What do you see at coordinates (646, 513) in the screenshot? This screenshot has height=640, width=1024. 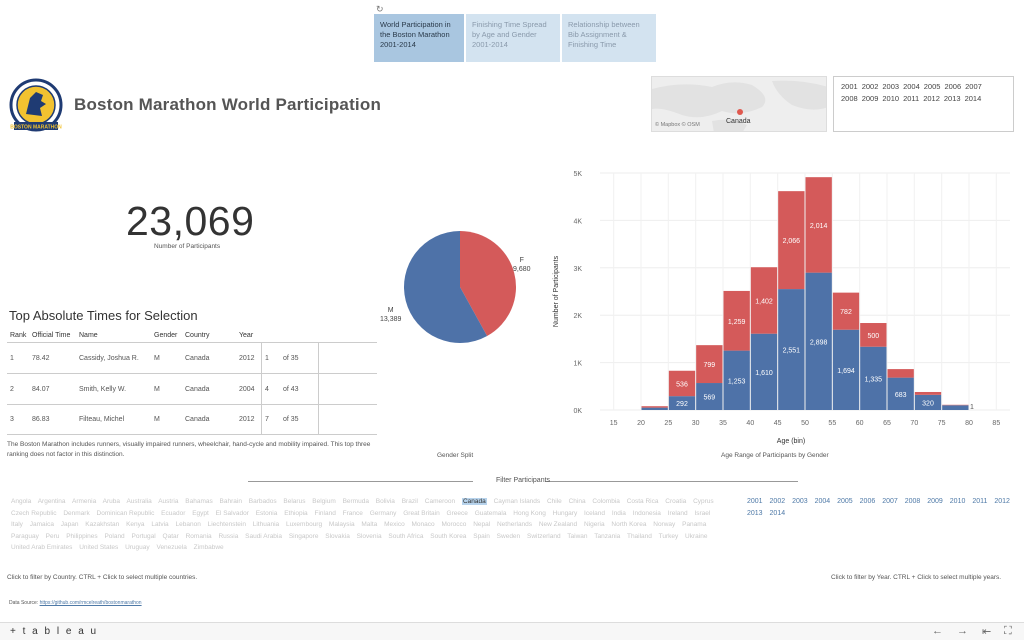 I see `country-filter-item: Indonesia` at bounding box center [646, 513].